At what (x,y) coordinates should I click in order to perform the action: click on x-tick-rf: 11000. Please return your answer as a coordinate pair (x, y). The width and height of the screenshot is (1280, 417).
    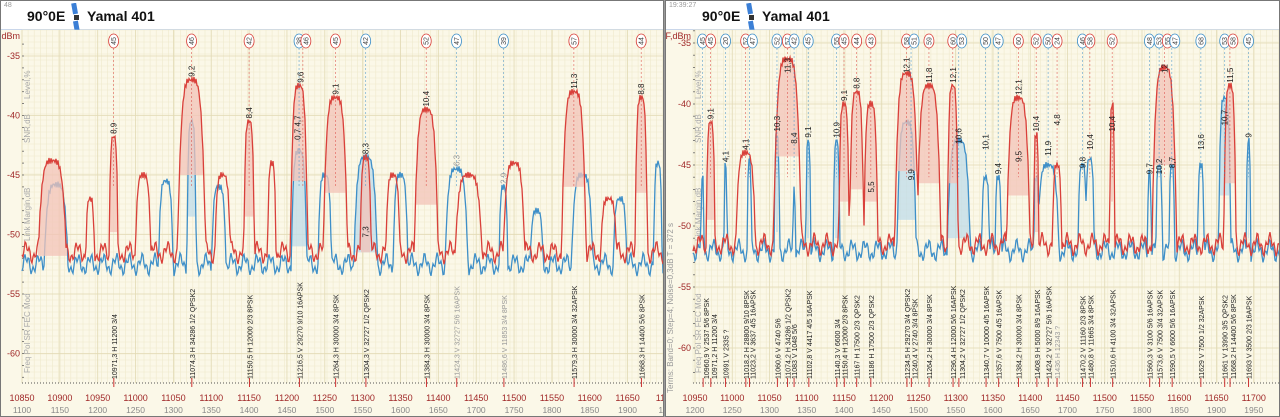
    Looking at the image, I should click on (135, 398).